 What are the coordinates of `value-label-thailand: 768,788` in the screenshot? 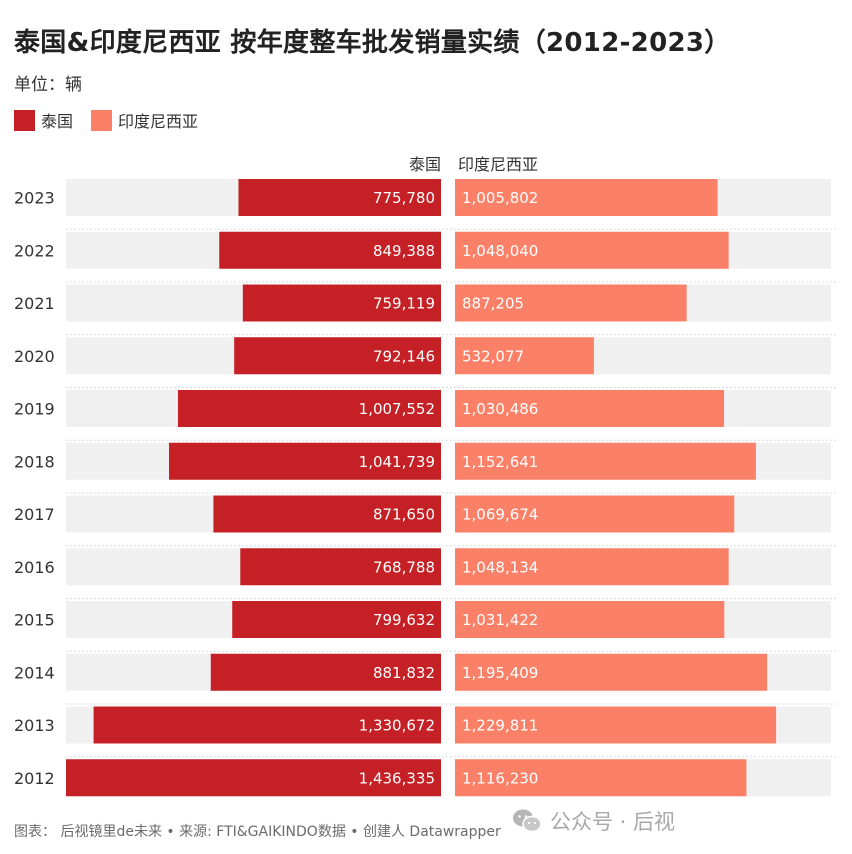 It's located at (404, 567).